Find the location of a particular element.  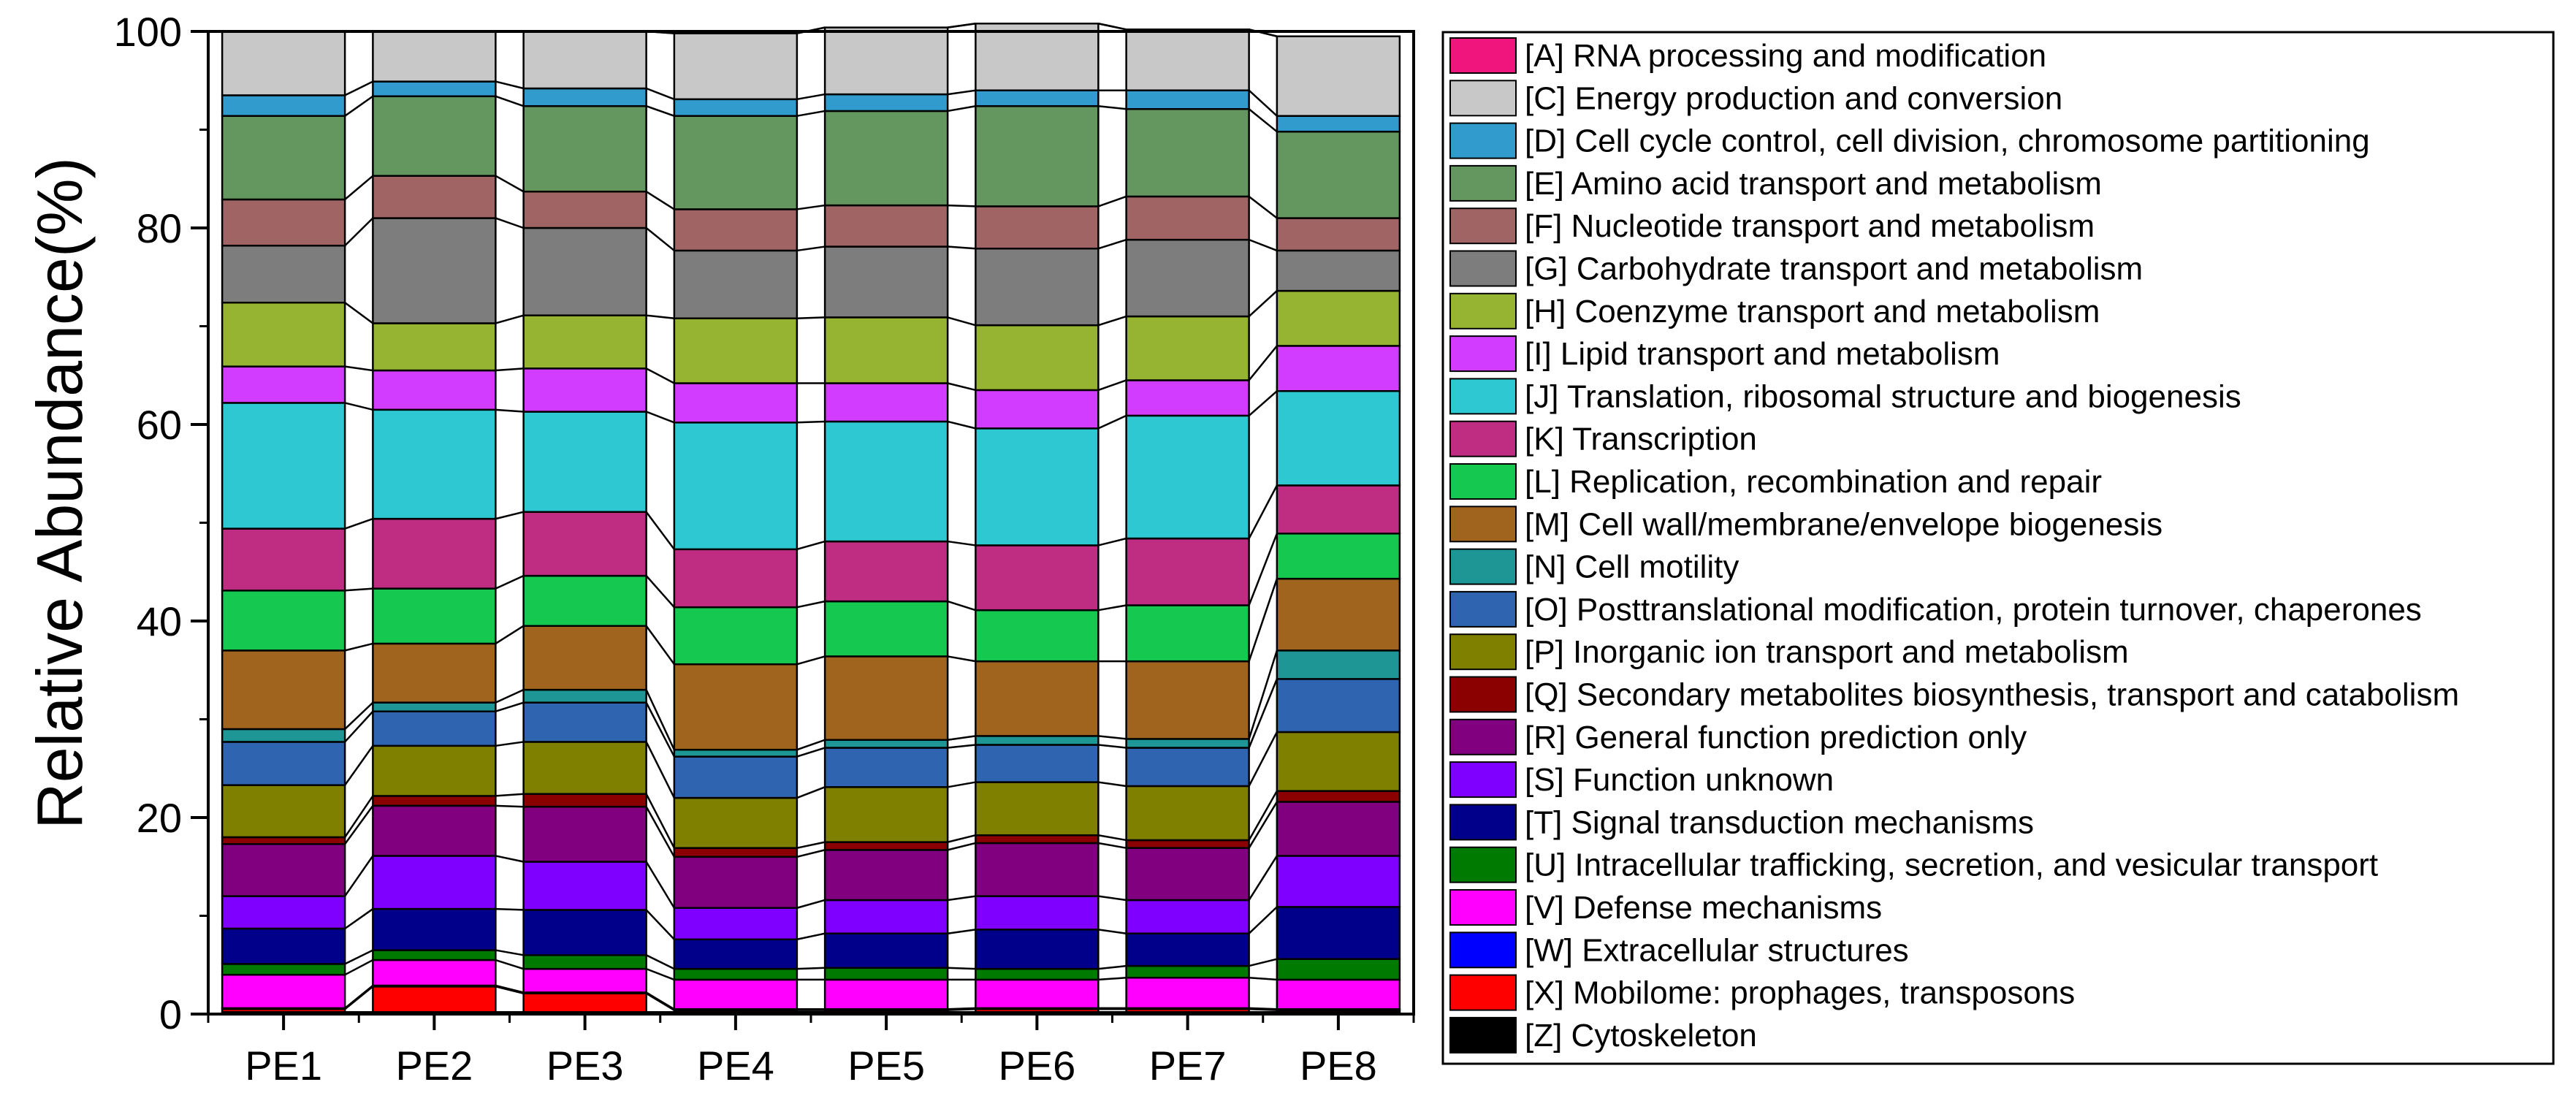

legend-label: [V] Defense mechanisms is located at coordinates (1704, 908).